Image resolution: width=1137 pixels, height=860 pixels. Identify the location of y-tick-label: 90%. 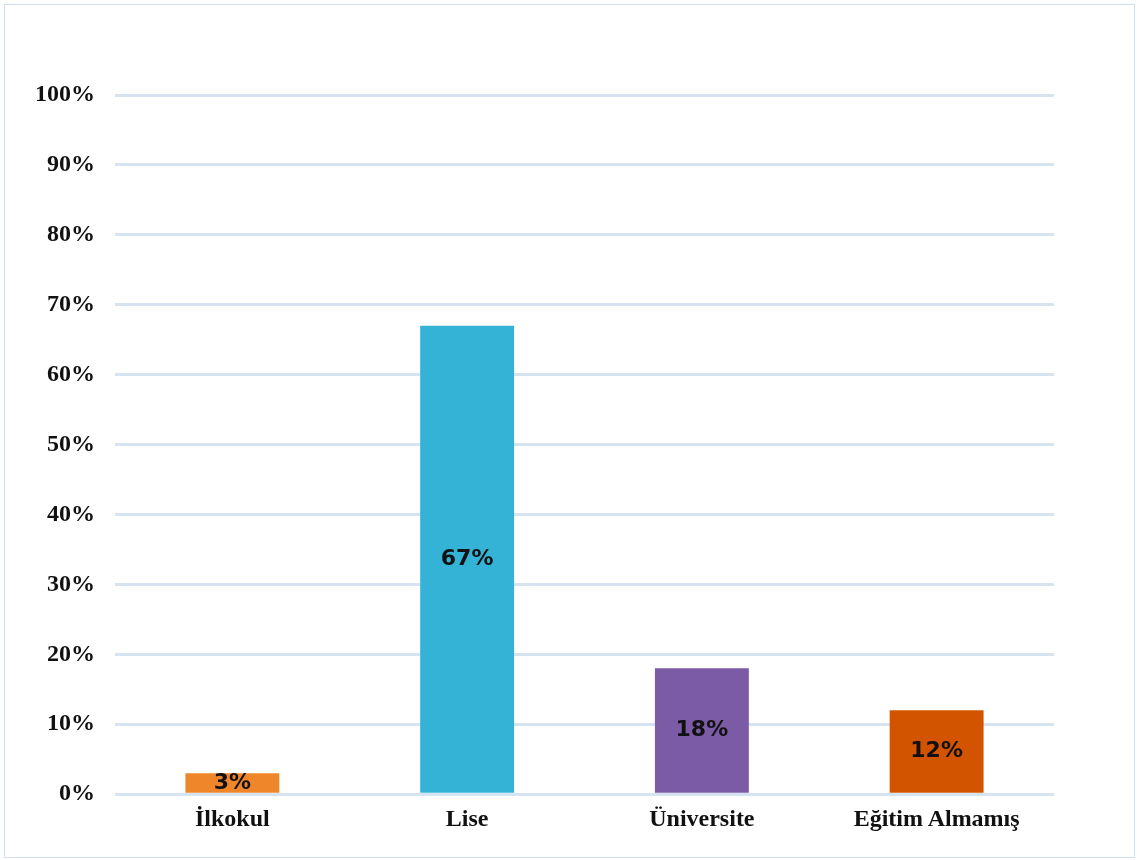
(71, 163).